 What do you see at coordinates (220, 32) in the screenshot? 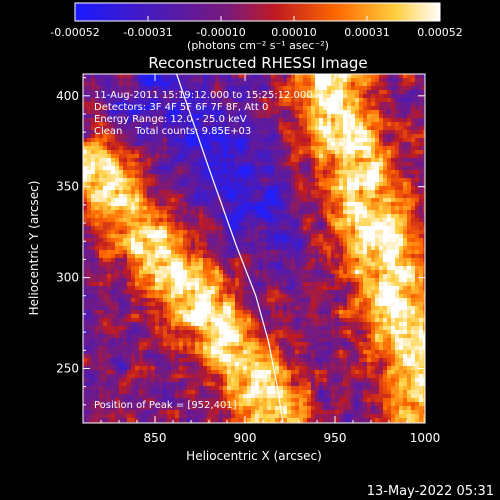
I see `colorbar-tick-label: -0.00010` at bounding box center [220, 32].